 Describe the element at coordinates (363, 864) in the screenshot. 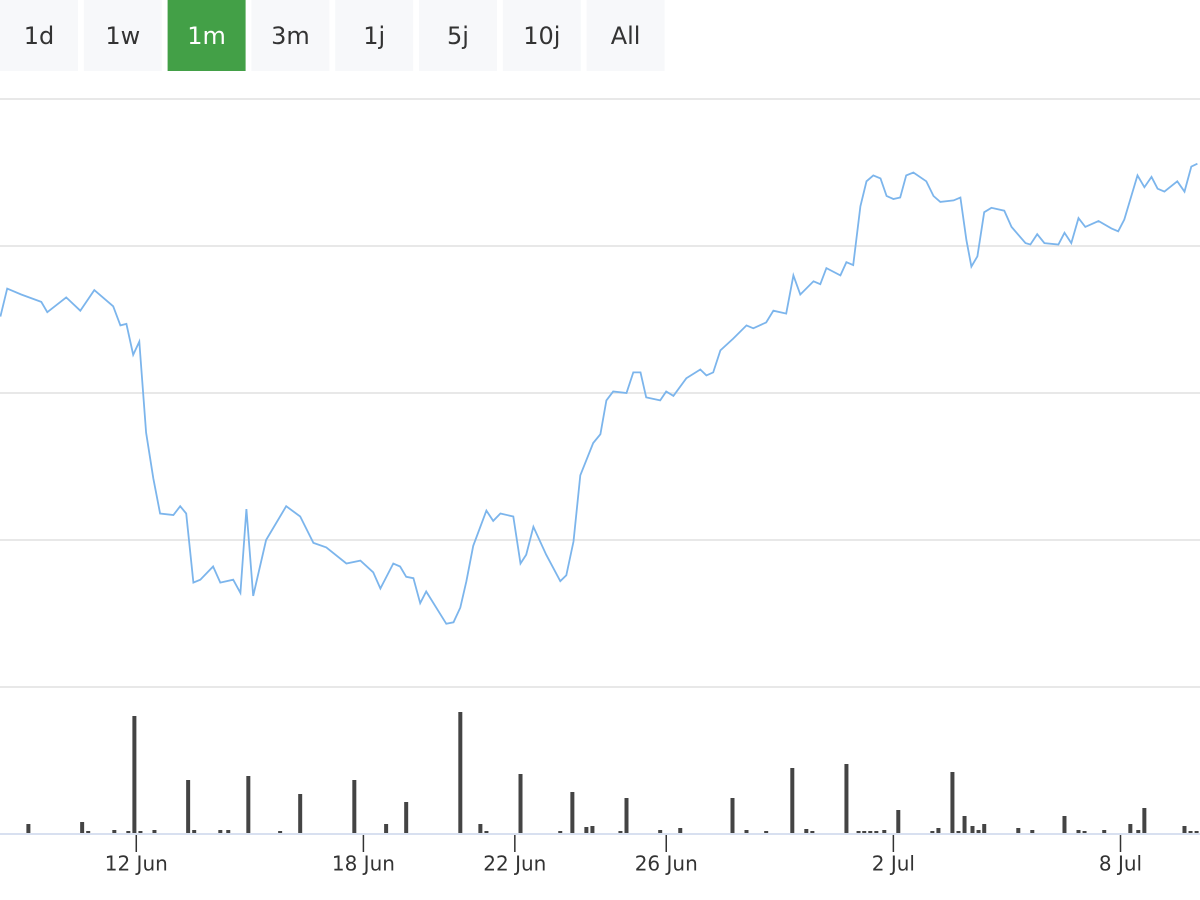

I see `x-tick-label: 18 Jun` at that location.